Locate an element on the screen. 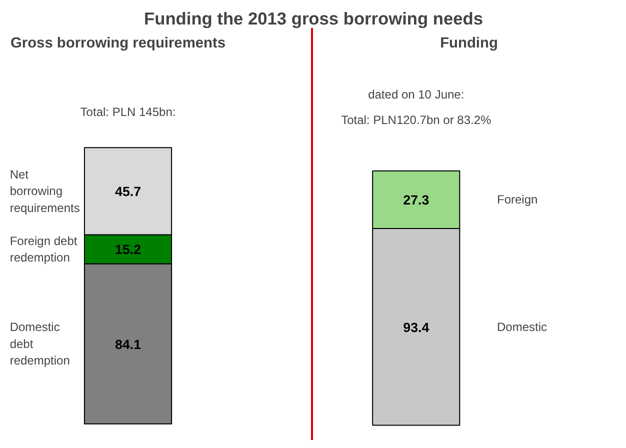  series-label: Net borrowing requirements is located at coordinates (45, 191).